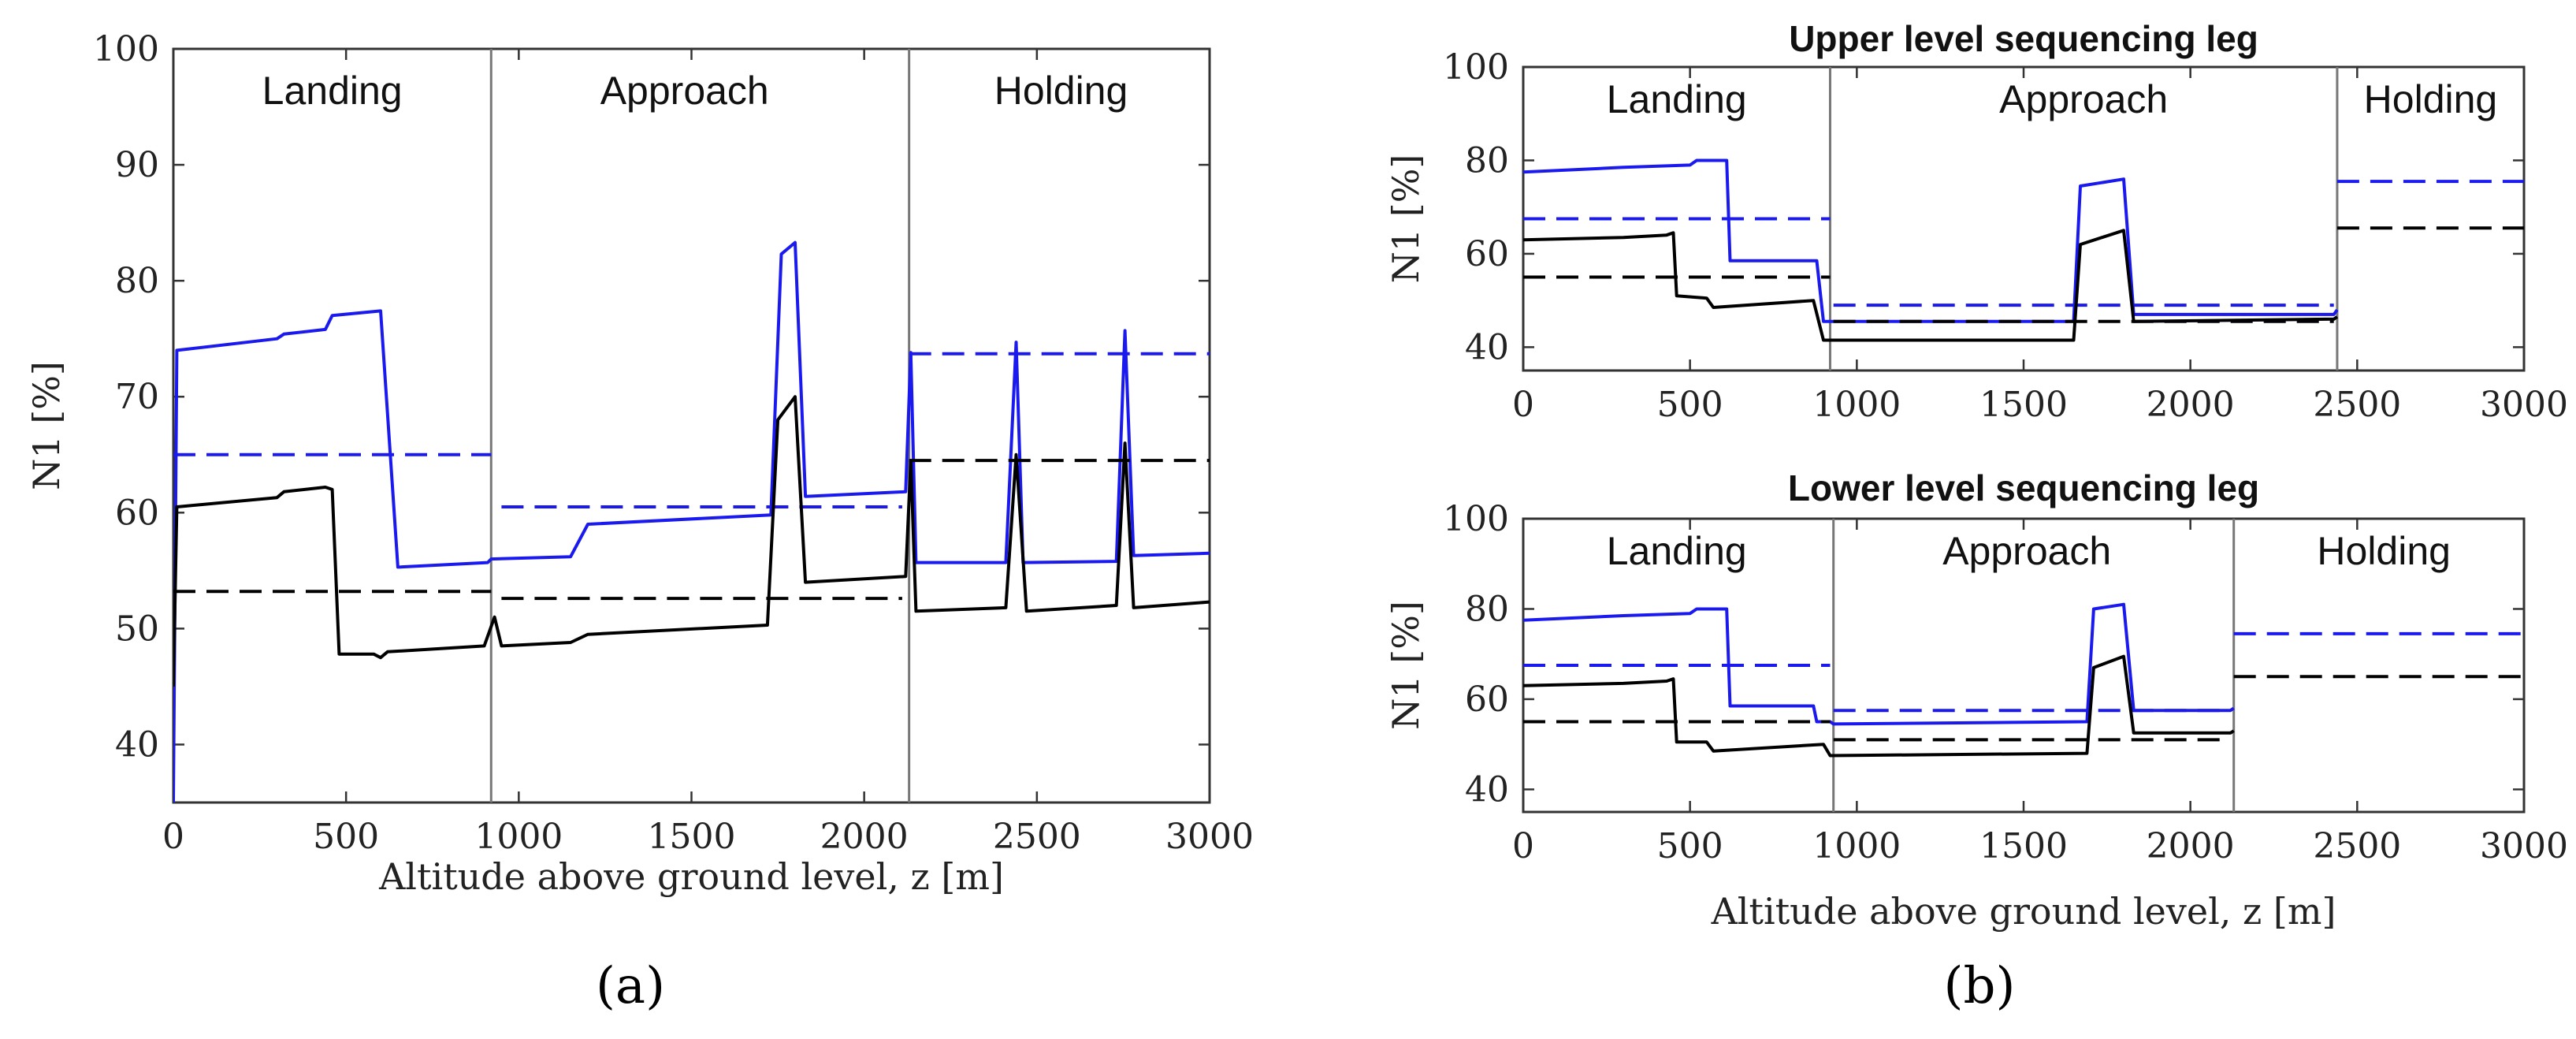 The width and height of the screenshot is (2576, 1039). What do you see at coordinates (137, 629) in the screenshot?
I see `y-tick-label: 50` at bounding box center [137, 629].